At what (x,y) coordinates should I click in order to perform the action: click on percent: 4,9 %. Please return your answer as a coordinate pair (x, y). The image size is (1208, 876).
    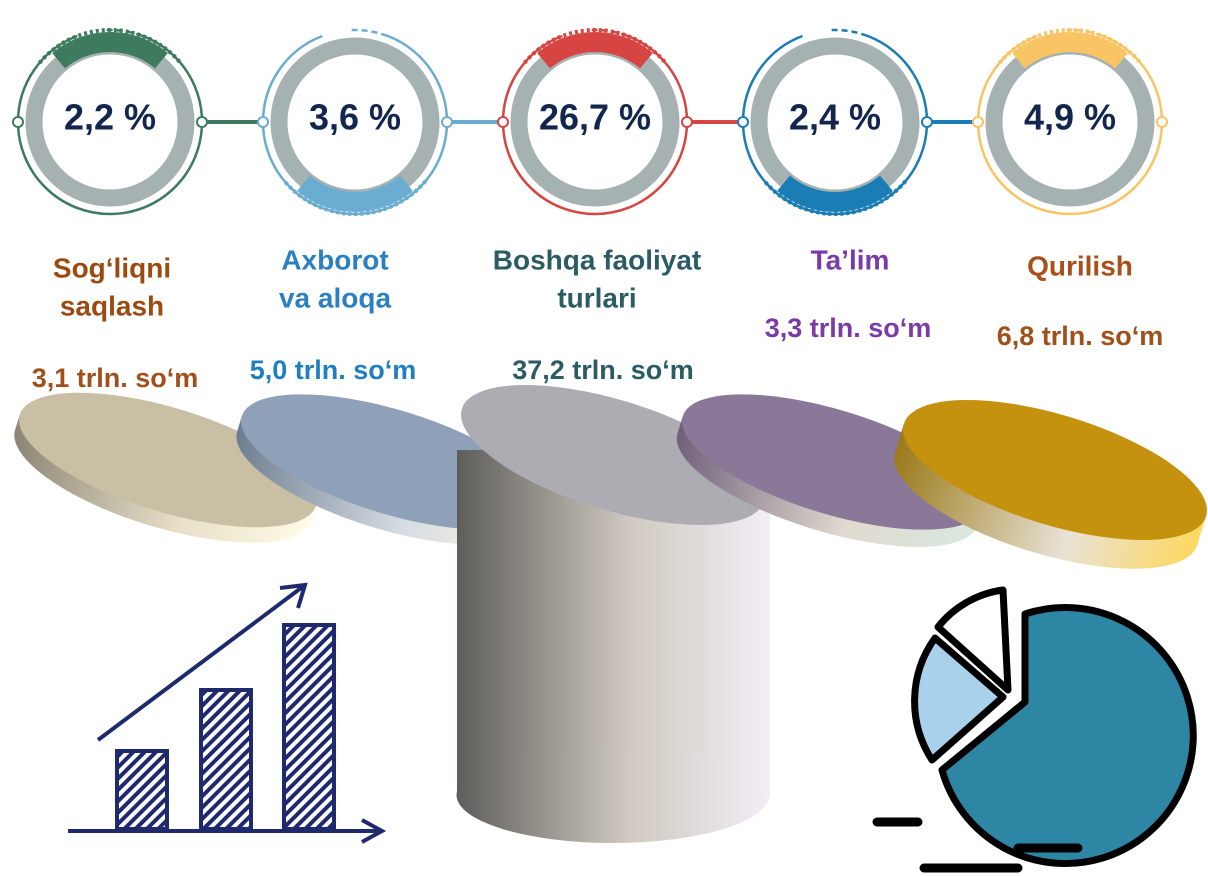
    Looking at the image, I should click on (1070, 117).